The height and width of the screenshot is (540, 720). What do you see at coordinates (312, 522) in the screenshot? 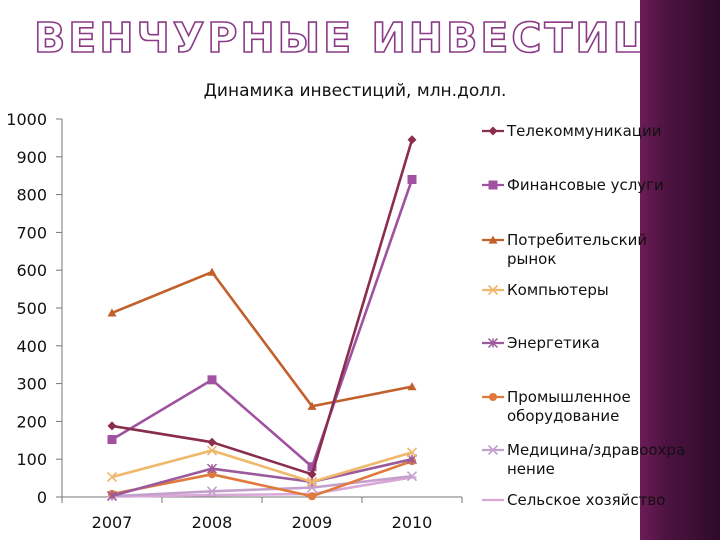
I see `x-tick-label: 2009` at bounding box center [312, 522].